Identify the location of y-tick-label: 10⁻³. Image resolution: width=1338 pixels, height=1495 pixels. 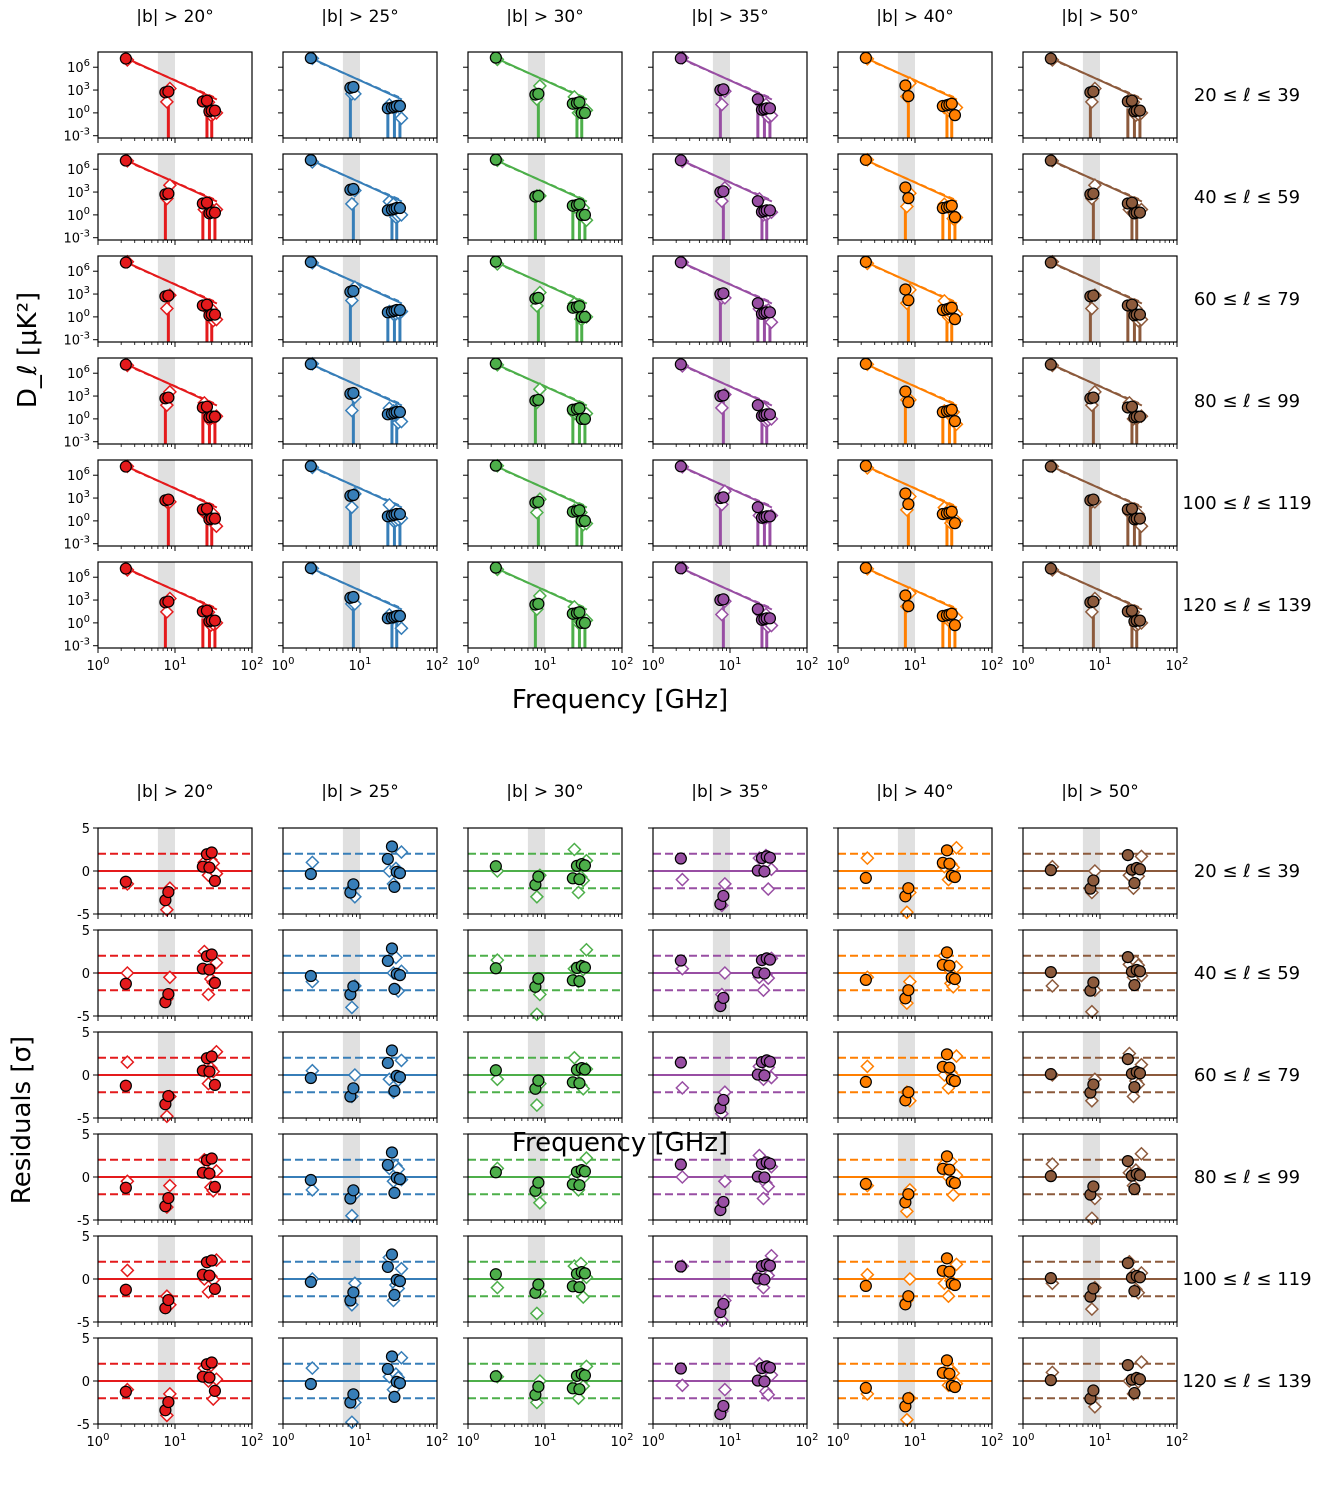
(76, 646).